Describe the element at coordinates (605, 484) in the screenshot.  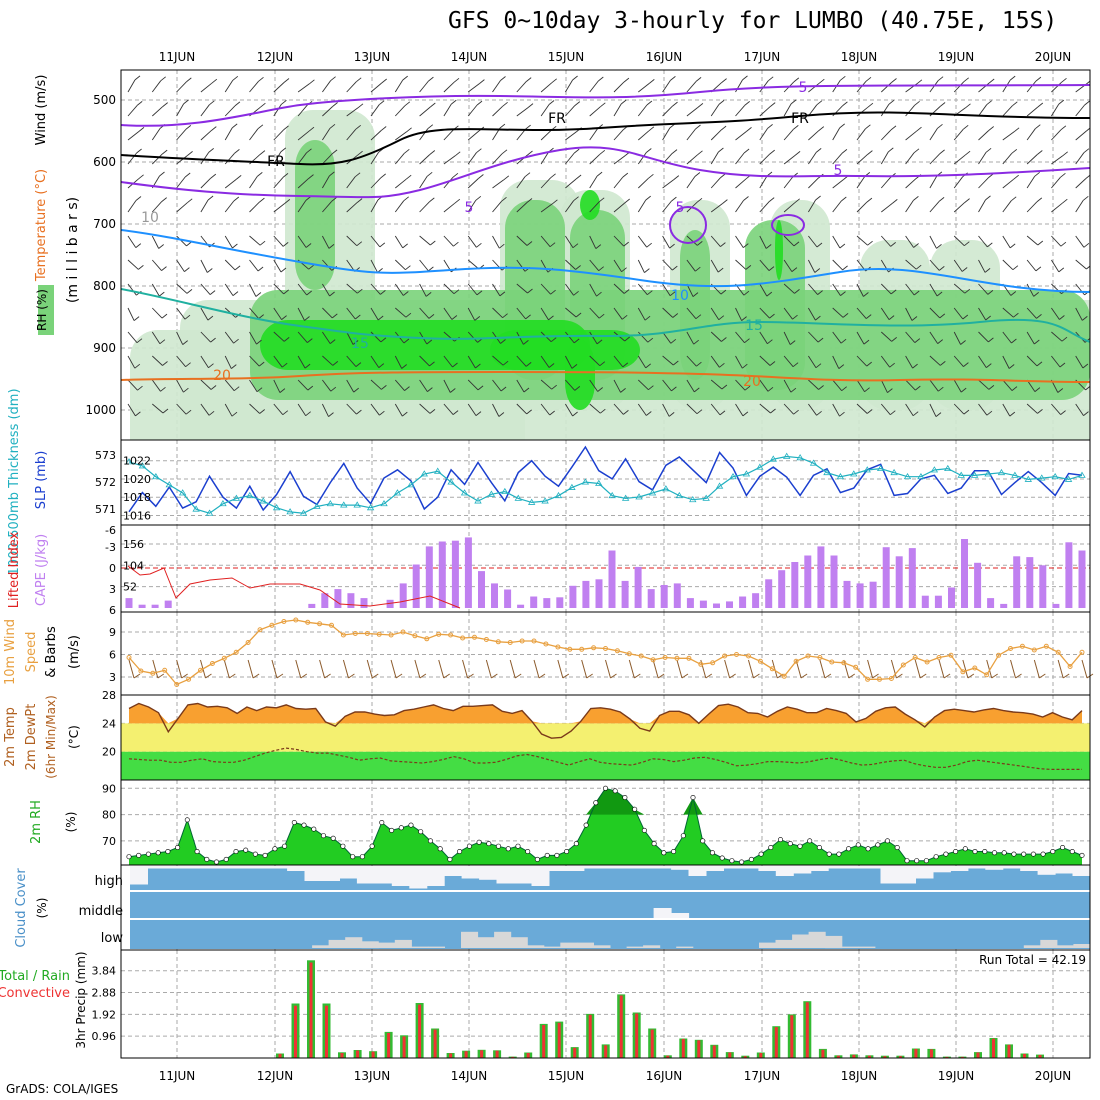
I see `thickness-line` at that location.